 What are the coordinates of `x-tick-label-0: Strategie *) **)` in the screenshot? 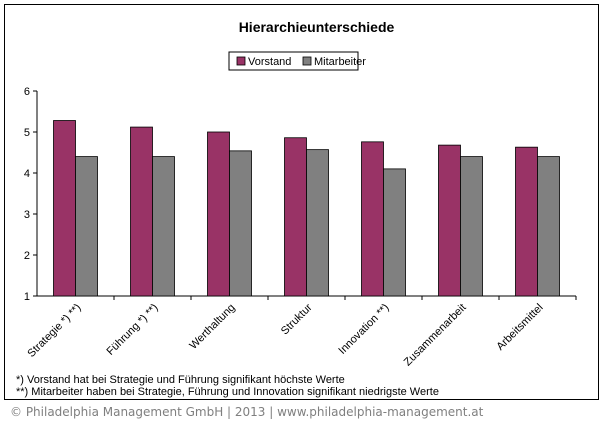 It's located at (54, 331).